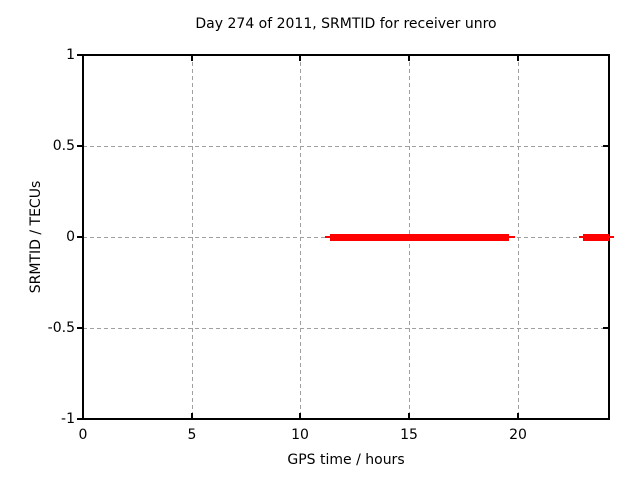 This screenshot has width=640, height=480. I want to click on x-tick-label: 0, so click(83, 435).